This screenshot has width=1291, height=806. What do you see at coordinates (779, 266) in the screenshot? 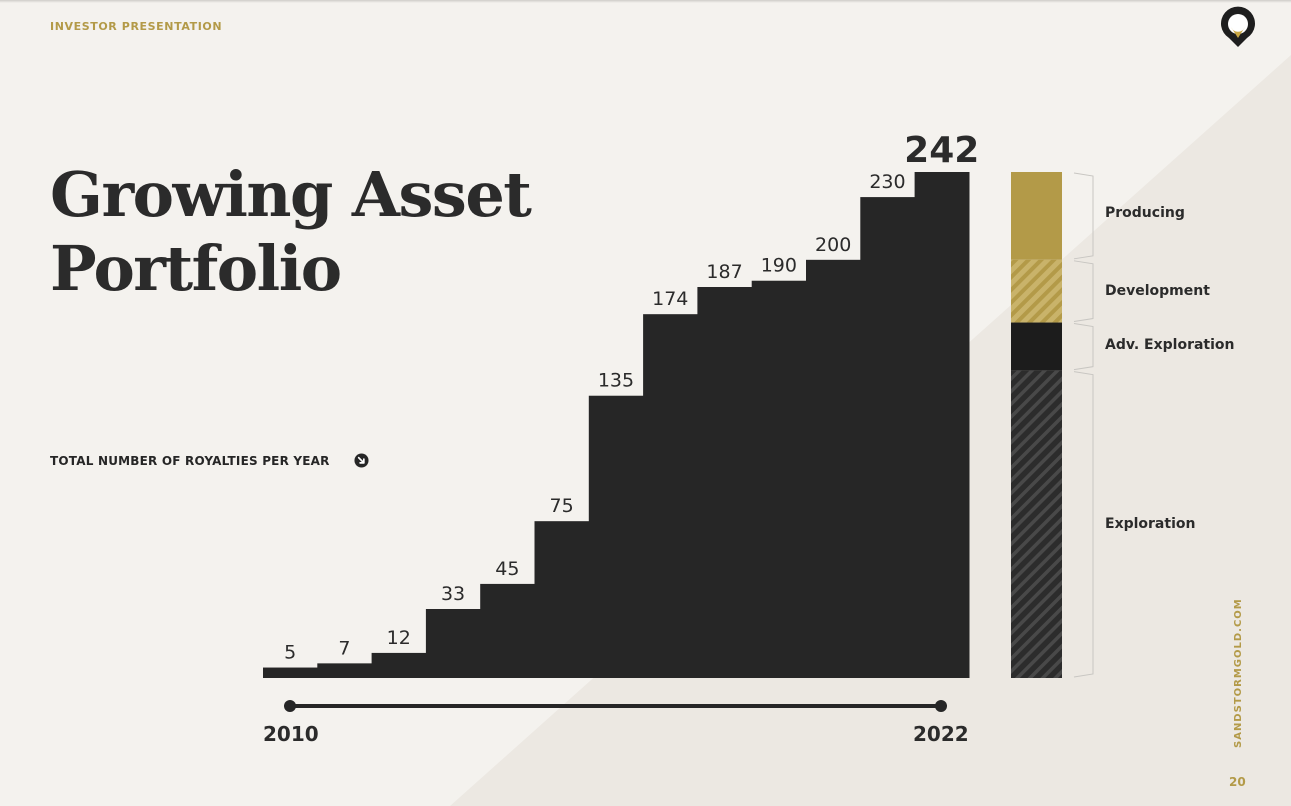
I see `bar-label-9: 190` at bounding box center [779, 266].